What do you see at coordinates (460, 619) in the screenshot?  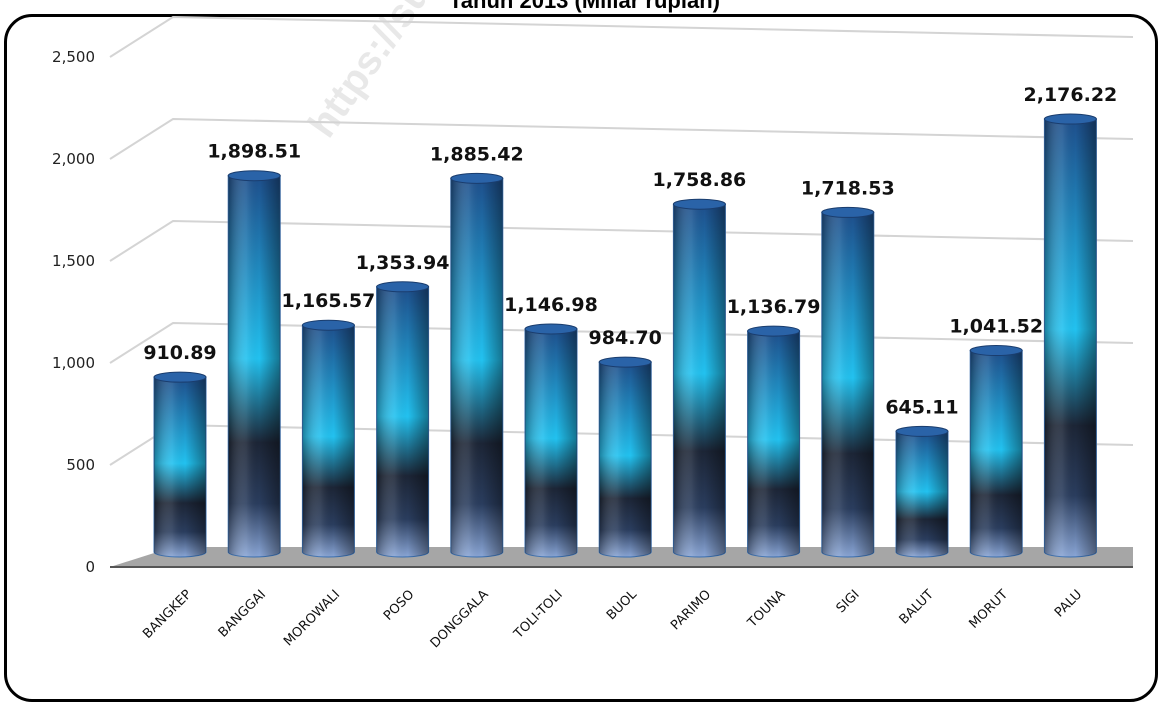 I see `x-tick-label: DONGGALA` at bounding box center [460, 619].